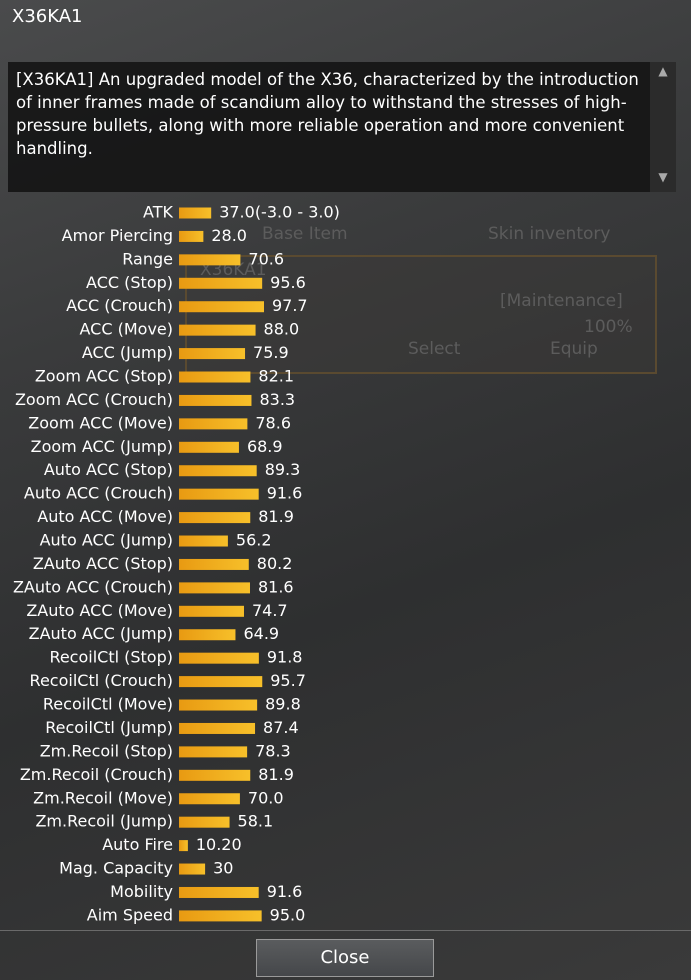 The height and width of the screenshot is (980, 691). I want to click on stat-name: RecoilCtl (Crouch), so click(101, 680).